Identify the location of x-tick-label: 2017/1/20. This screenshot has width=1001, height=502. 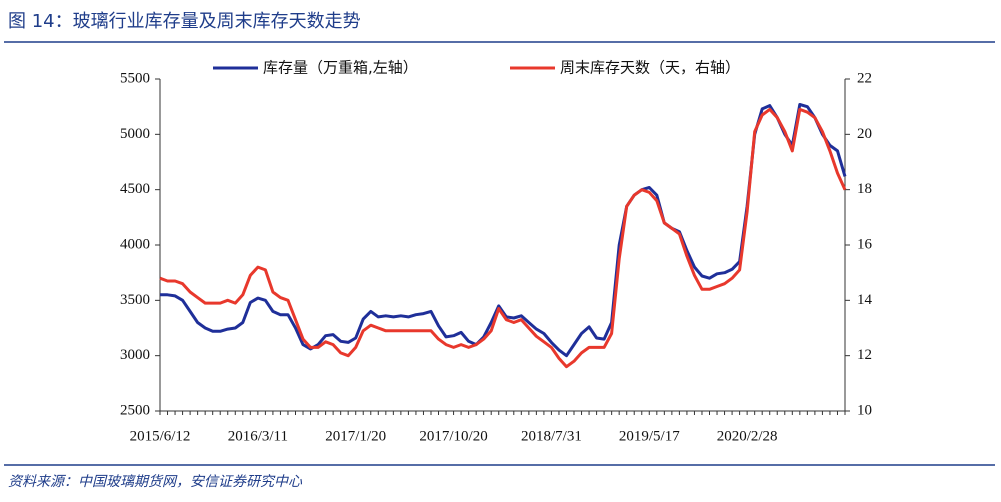
(355, 436).